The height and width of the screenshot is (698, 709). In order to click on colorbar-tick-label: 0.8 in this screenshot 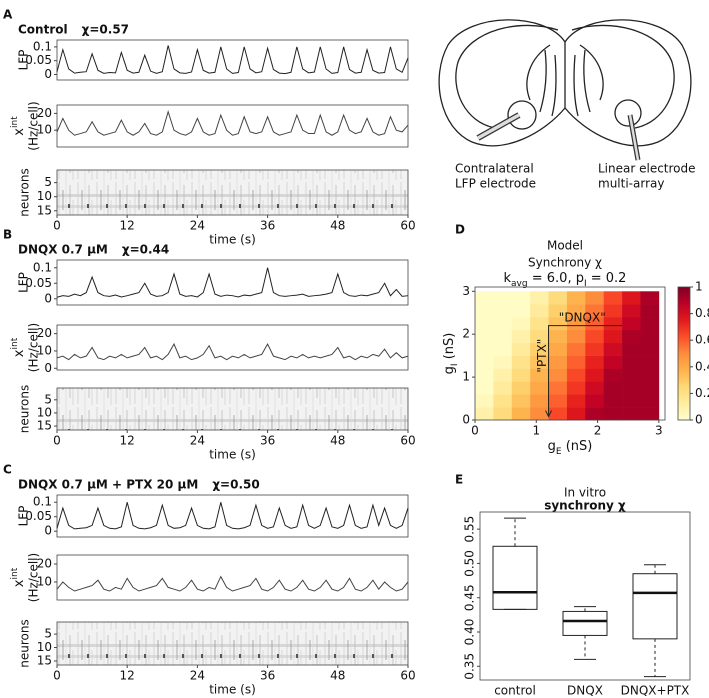, I will do `click(702, 313)`.